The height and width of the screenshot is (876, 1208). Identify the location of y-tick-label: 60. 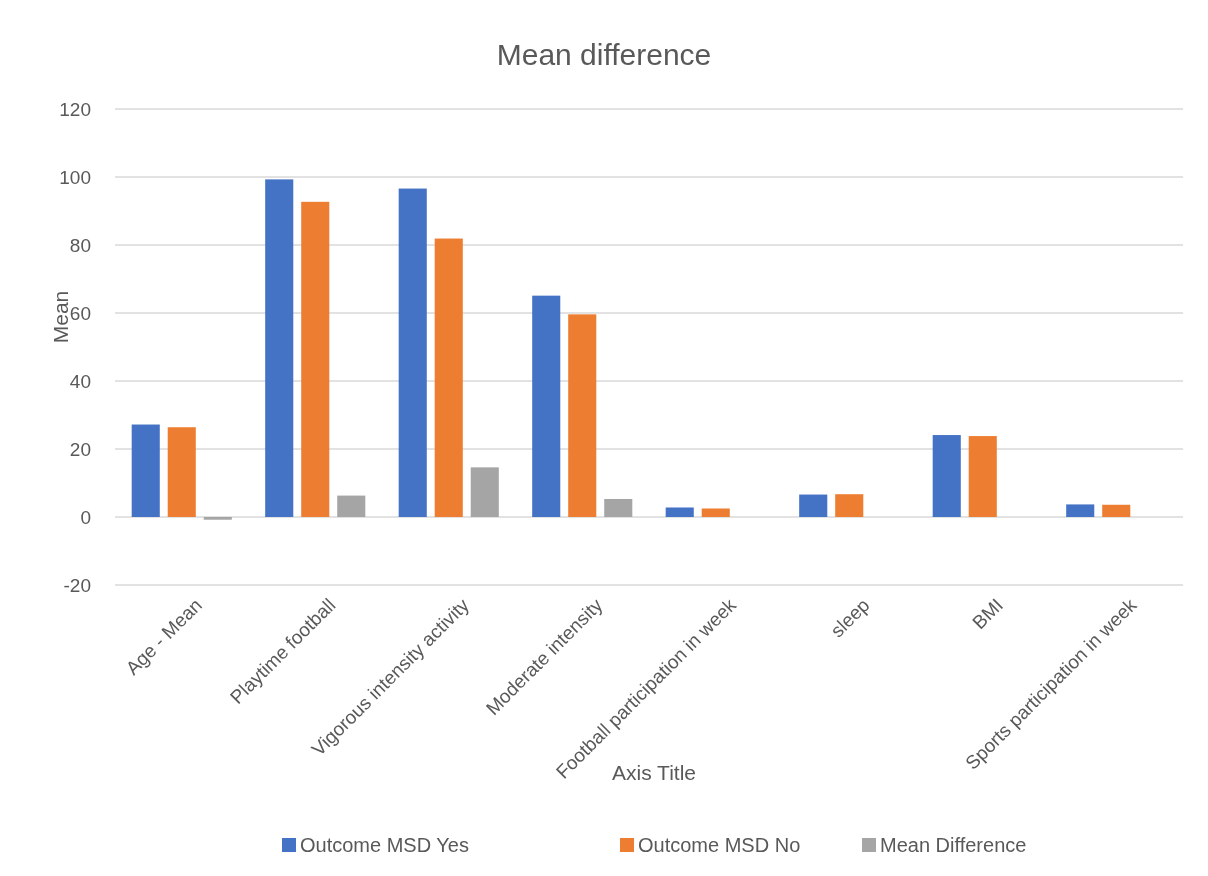
(80, 313).